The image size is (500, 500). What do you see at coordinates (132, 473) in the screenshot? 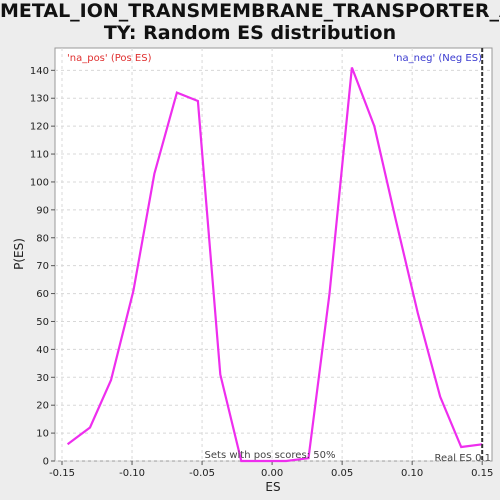
I see `x-tick-label: -0.10` at bounding box center [132, 473].